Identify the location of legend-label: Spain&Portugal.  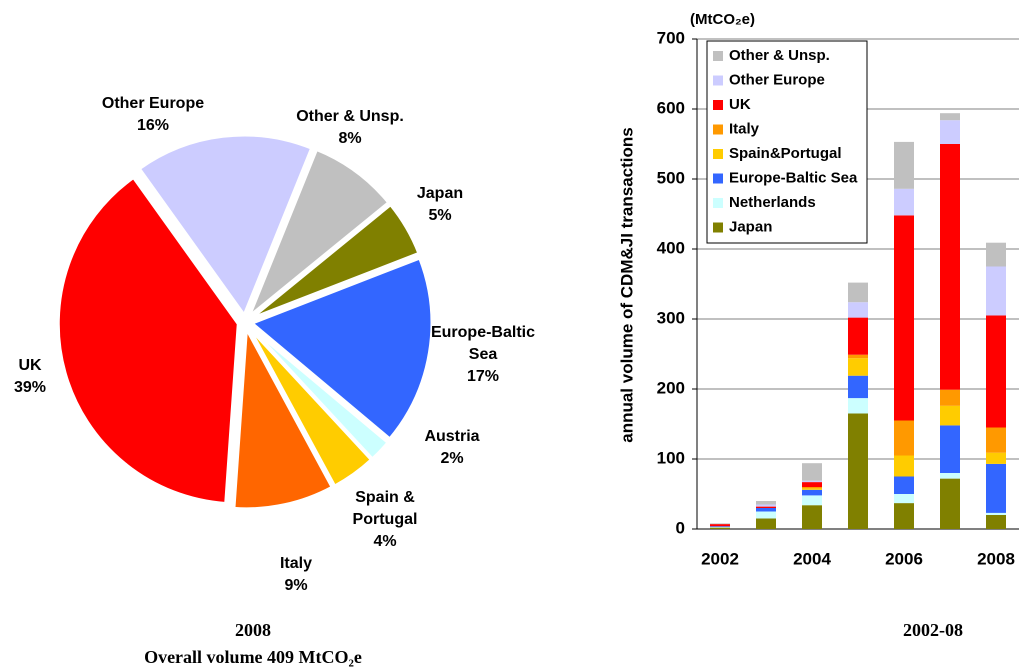
(785, 153).